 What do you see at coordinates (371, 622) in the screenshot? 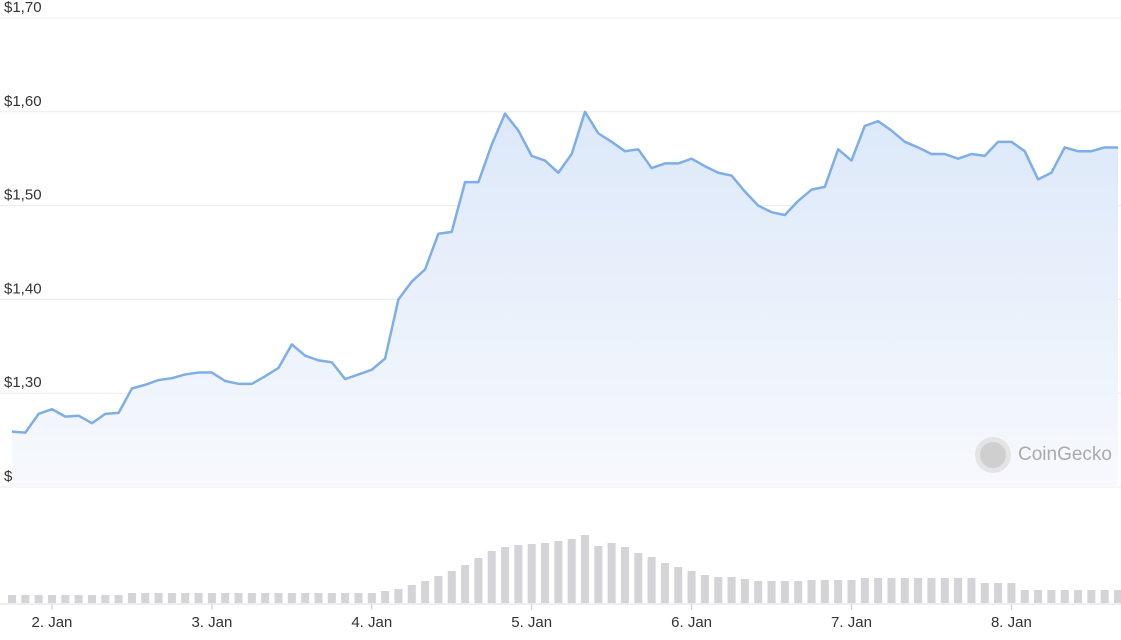
I see `x-tick-label: 4. Jan` at bounding box center [371, 622].